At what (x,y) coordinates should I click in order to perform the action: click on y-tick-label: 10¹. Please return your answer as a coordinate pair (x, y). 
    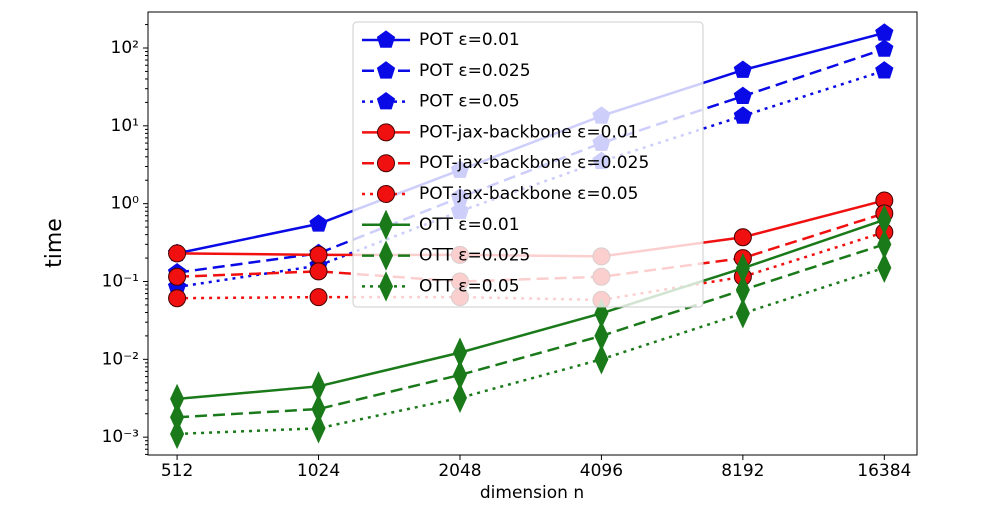
    Looking at the image, I should click on (125, 126).